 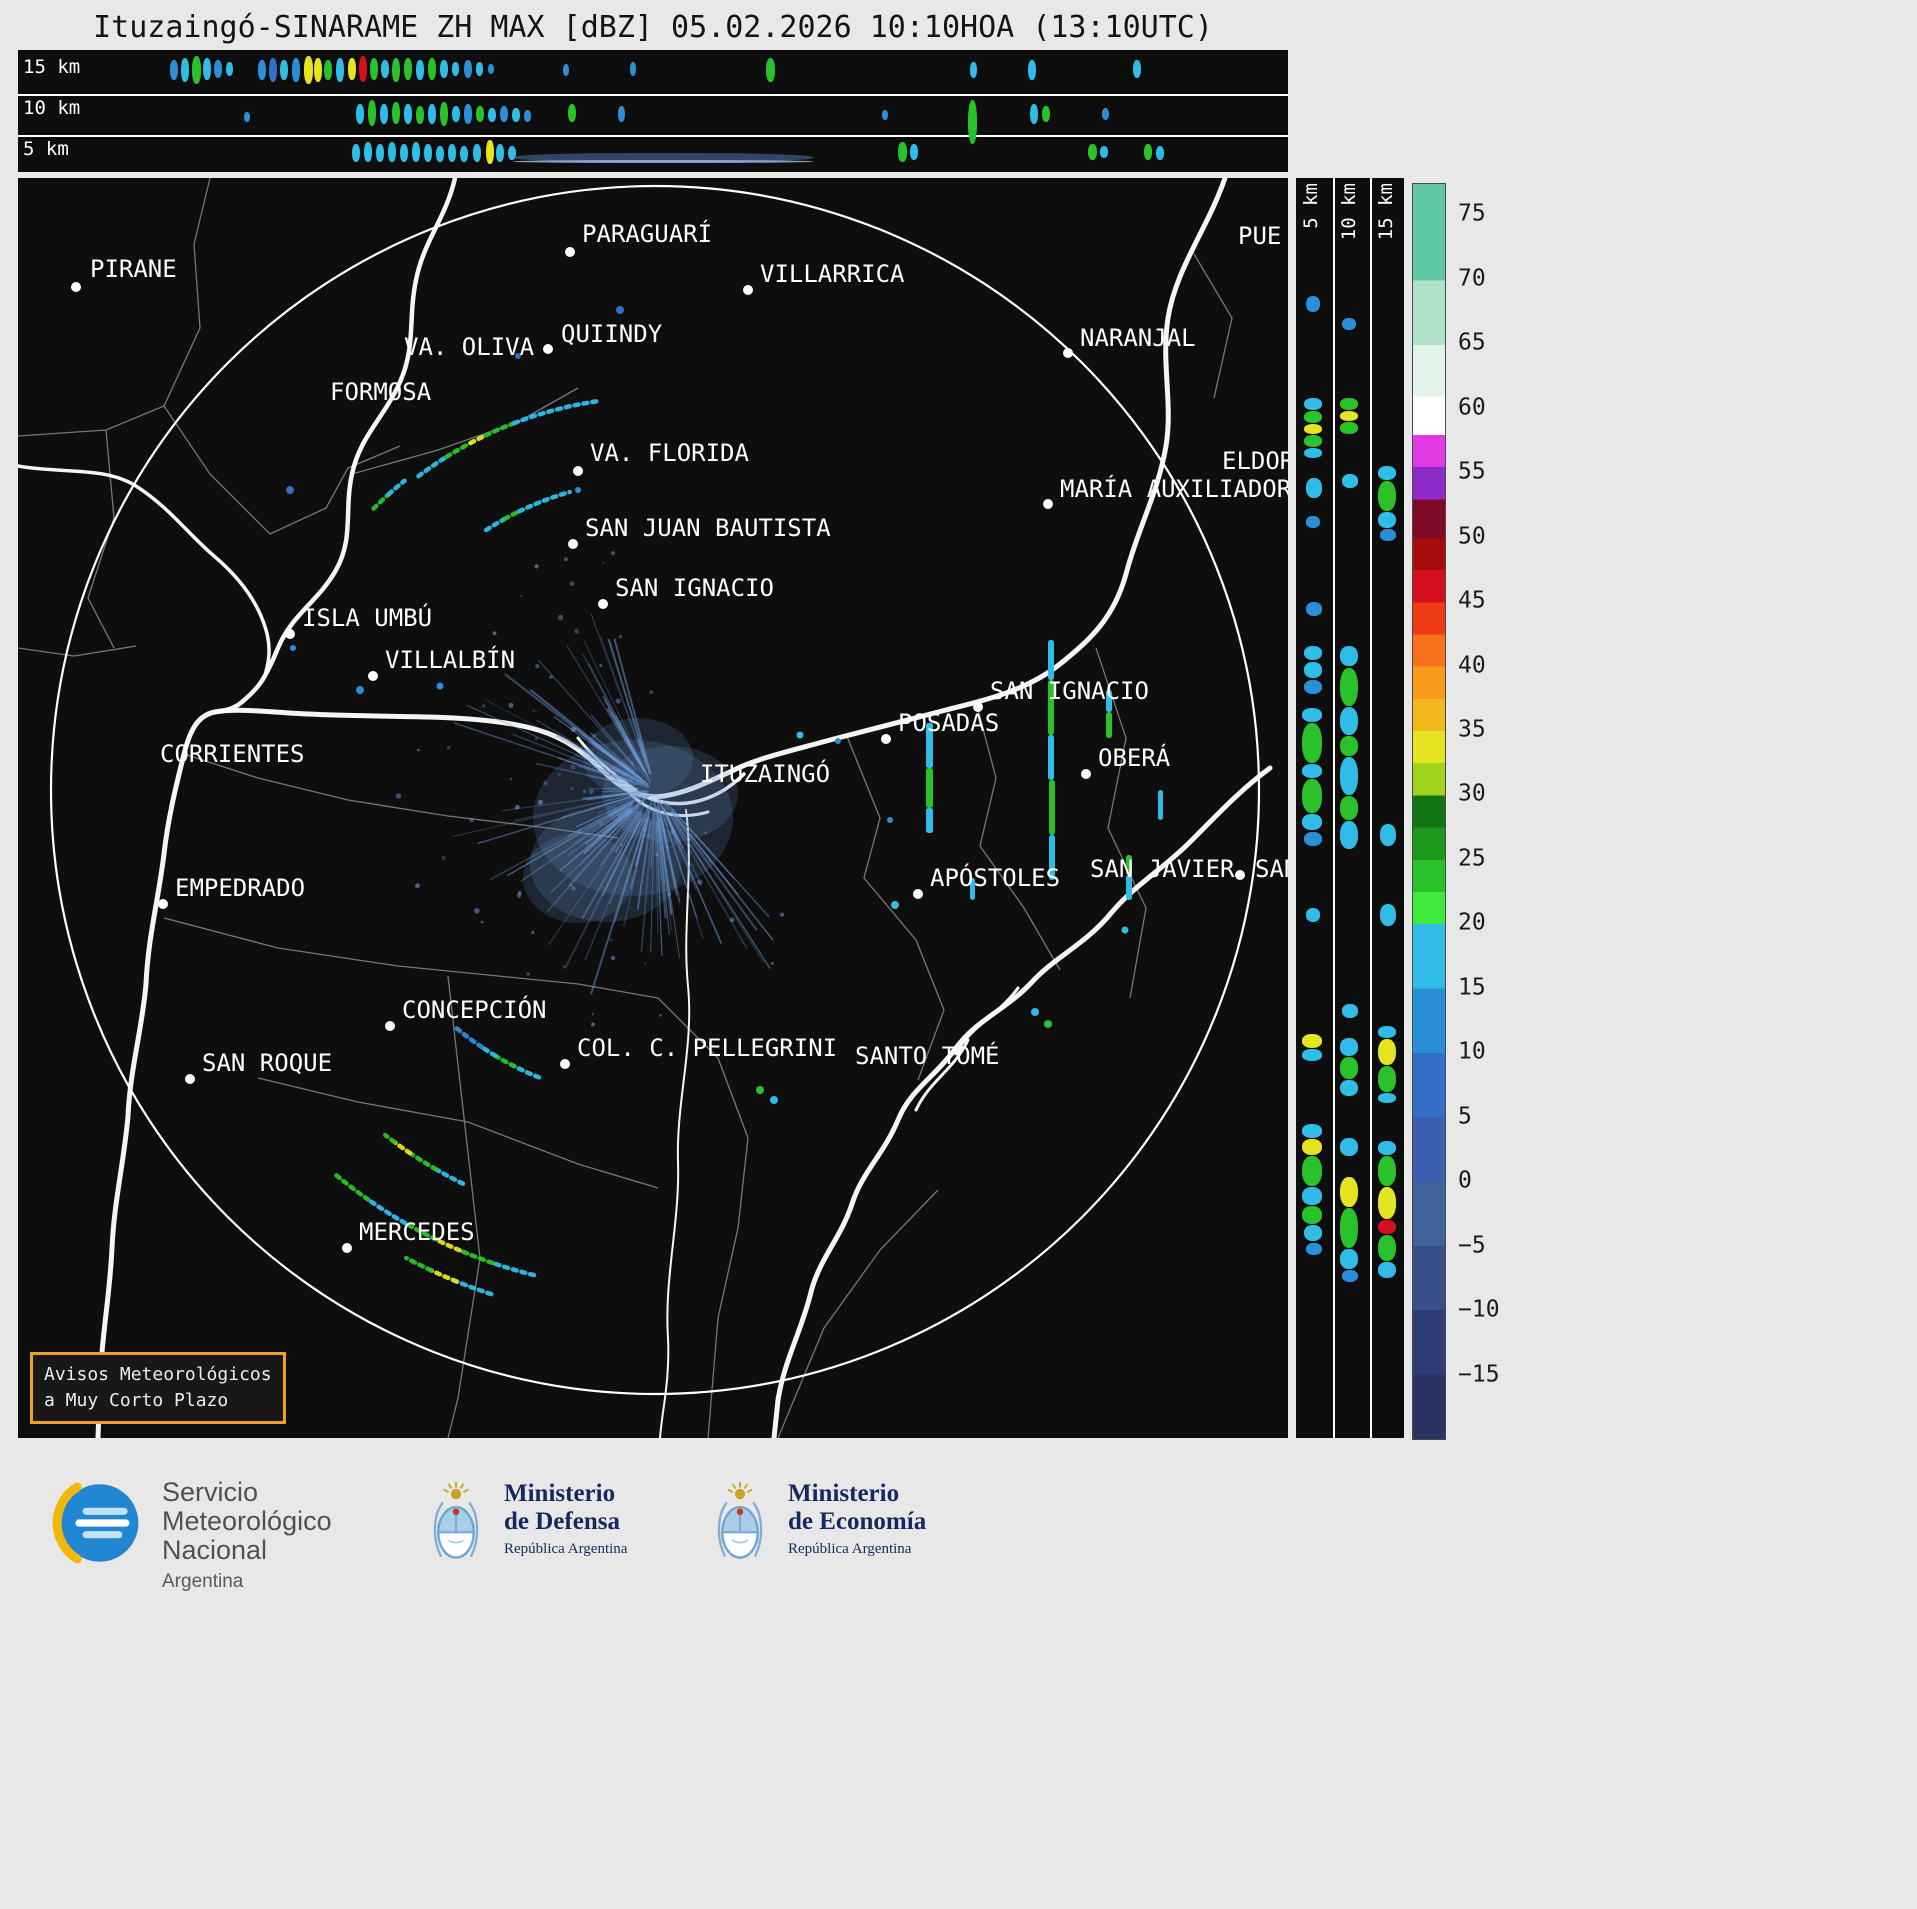 I want to click on band-label-10km-right: 10 km, so click(x=1349, y=212).